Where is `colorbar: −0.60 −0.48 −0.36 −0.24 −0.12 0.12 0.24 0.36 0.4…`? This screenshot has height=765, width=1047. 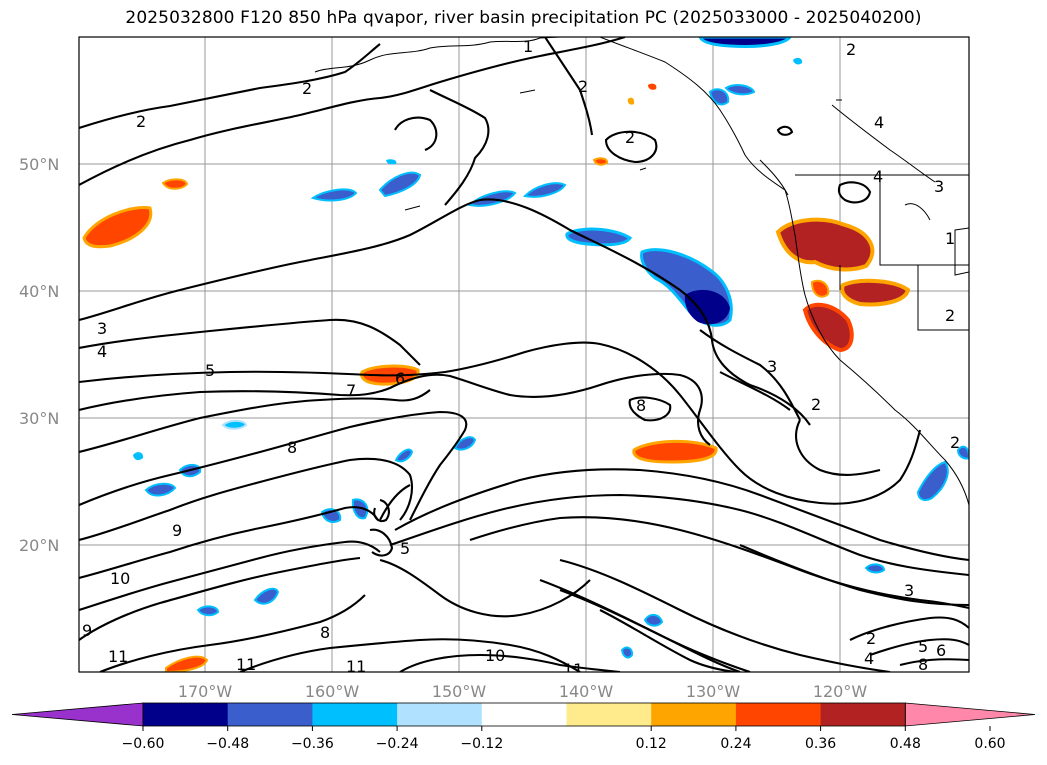 colorbar: −0.60 −0.48 −0.36 −0.24 −0.12 0.12 0.24 0.36 0.4… is located at coordinates (523, 727).